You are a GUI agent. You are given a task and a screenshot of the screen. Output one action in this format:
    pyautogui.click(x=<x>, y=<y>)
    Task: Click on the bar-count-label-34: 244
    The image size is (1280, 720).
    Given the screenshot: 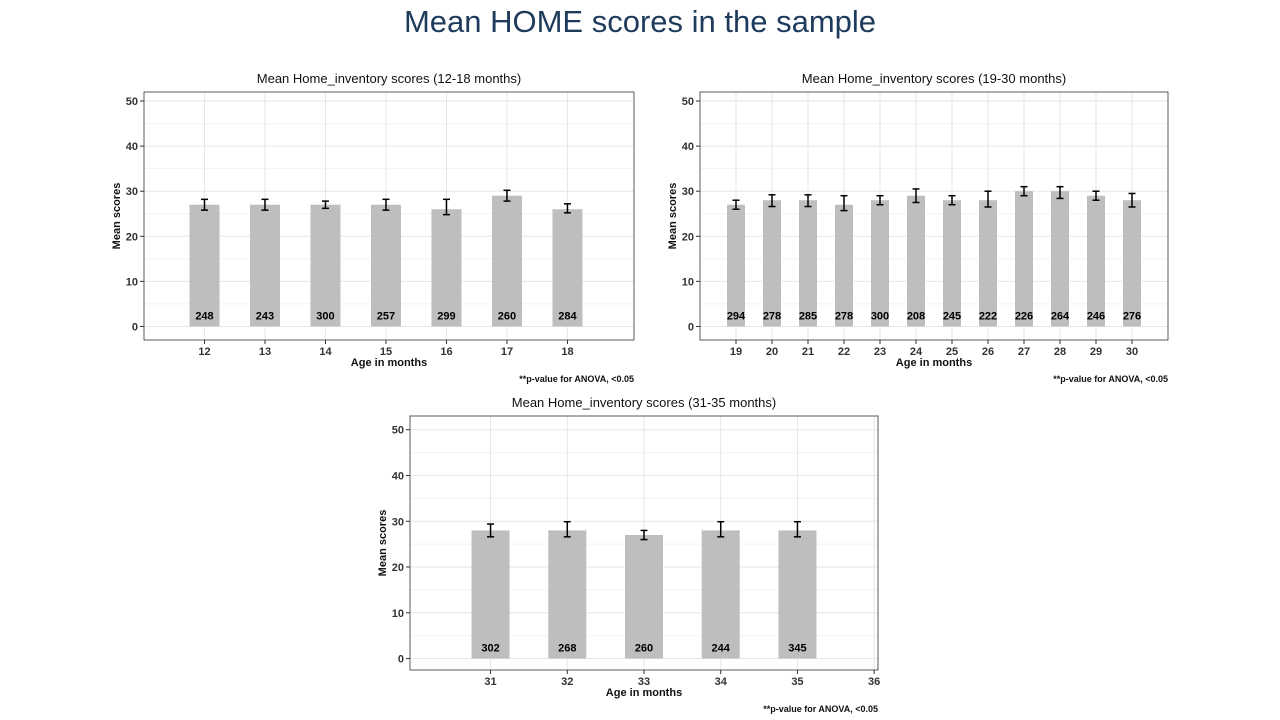 What is the action you would take?
    pyautogui.click(x=721, y=649)
    